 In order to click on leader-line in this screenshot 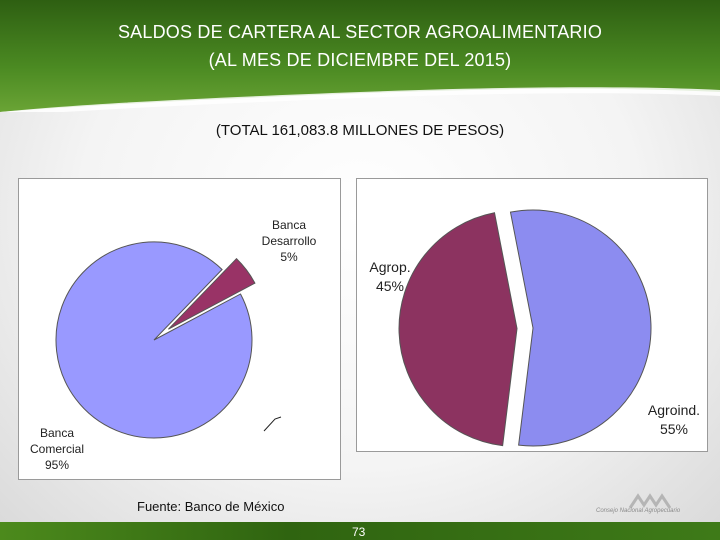, I will do `click(272, 424)`.